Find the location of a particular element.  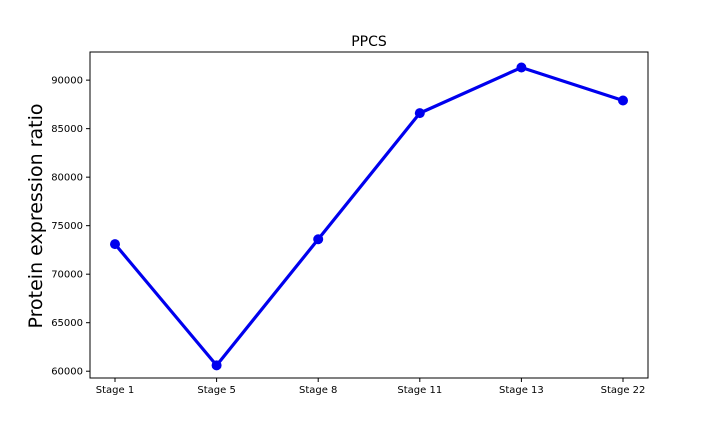

x-tick-label: Stage 1 is located at coordinates (115, 390).